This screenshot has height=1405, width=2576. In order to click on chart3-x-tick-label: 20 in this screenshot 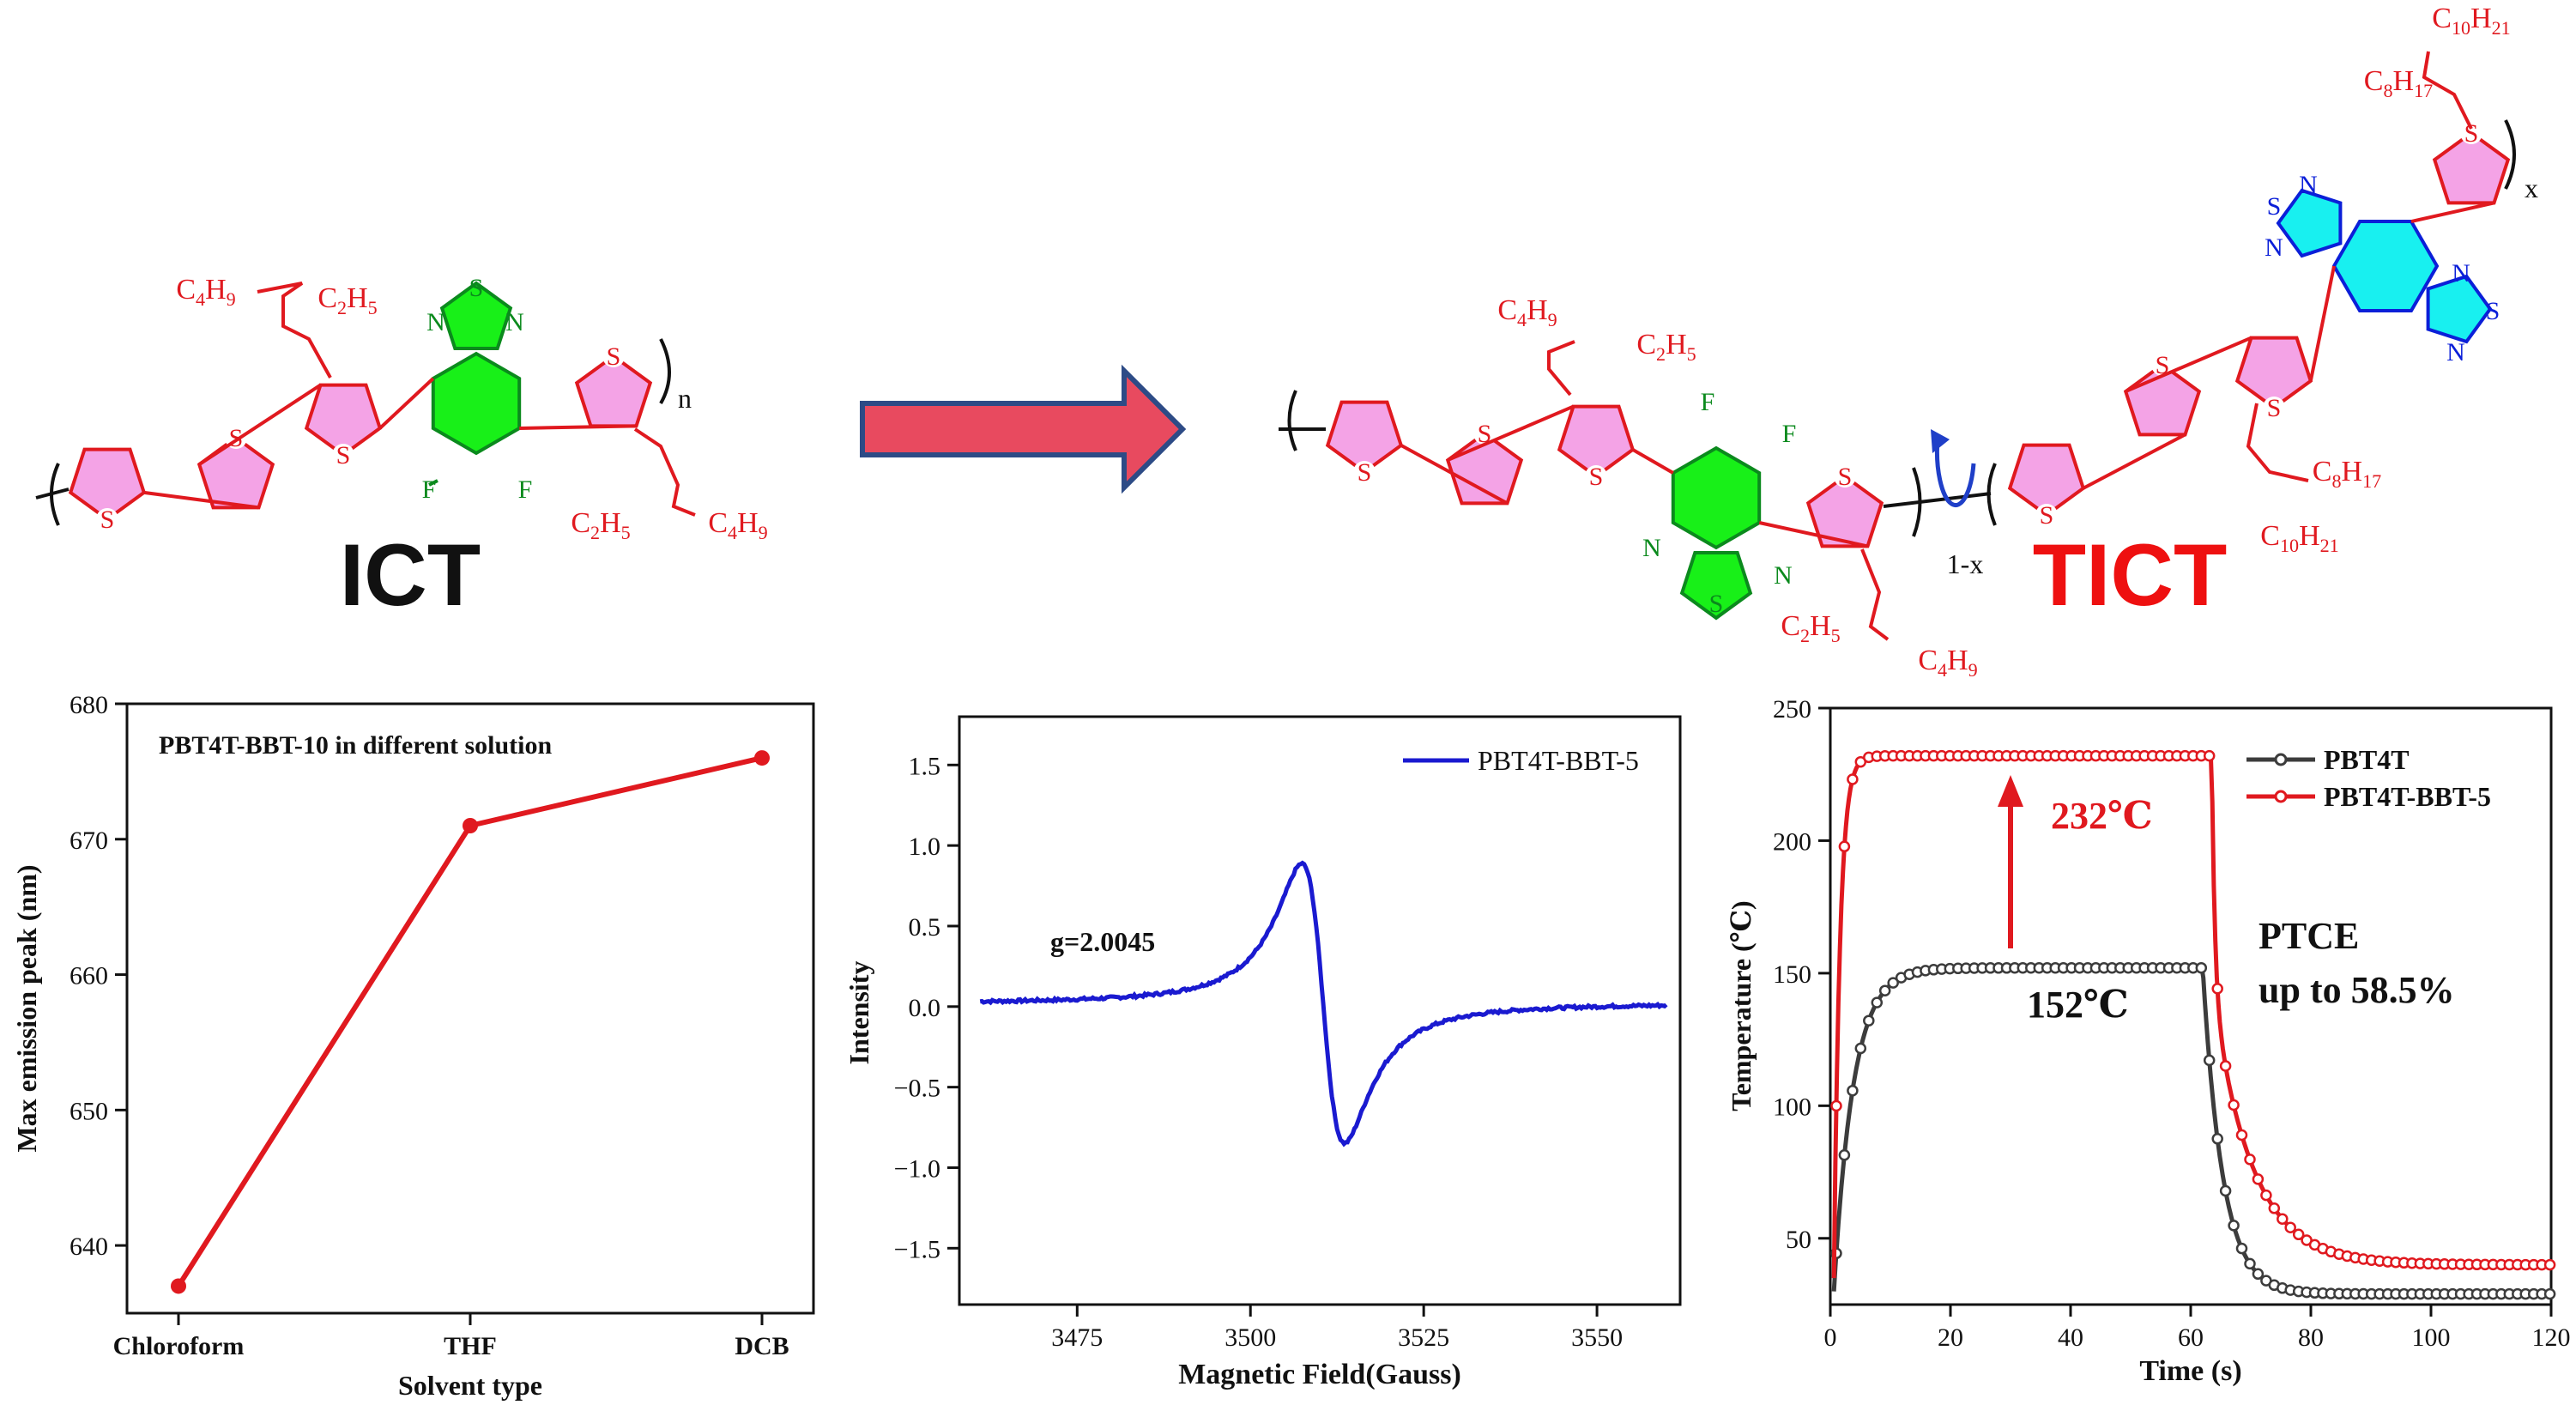, I will do `click(1950, 1337)`.